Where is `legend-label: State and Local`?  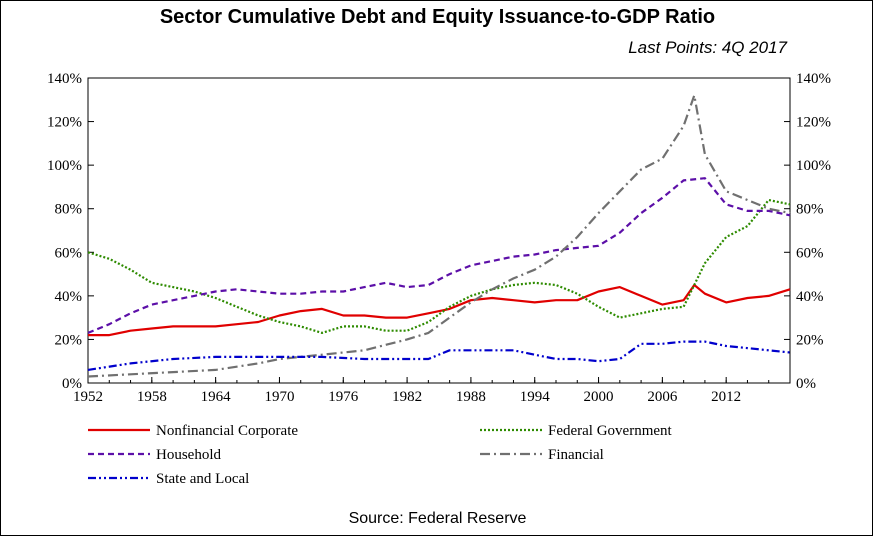
legend-label: State and Local is located at coordinates (202, 479).